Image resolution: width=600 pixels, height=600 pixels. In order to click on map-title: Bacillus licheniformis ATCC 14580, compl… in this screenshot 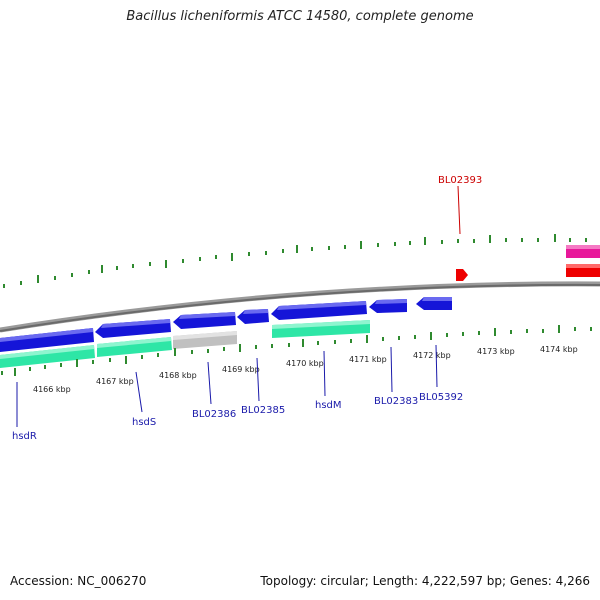, I will do `click(300, 16)`.